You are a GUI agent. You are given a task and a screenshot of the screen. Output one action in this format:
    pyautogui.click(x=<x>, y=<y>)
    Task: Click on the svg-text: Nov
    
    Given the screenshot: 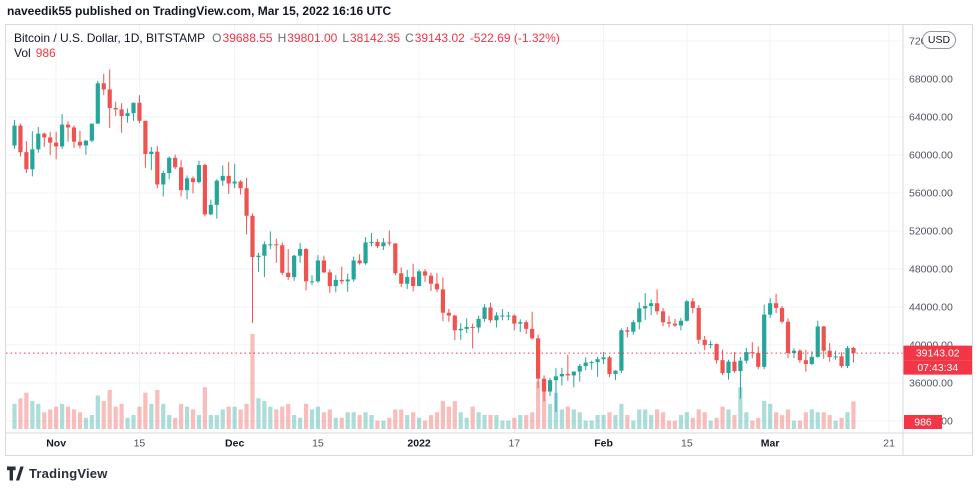 What is the action you would take?
    pyautogui.click(x=56, y=444)
    